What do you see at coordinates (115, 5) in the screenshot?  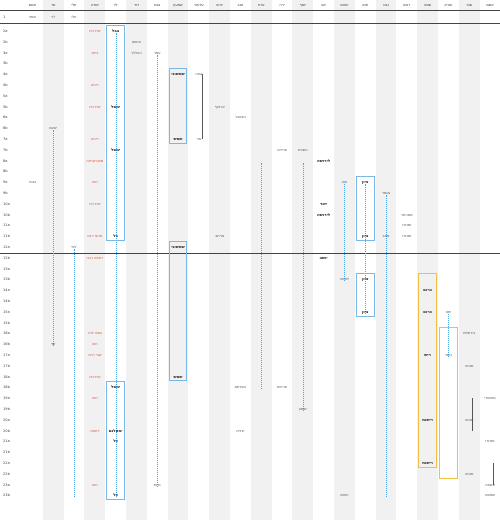 I see `column-header: לוי` at bounding box center [115, 5].